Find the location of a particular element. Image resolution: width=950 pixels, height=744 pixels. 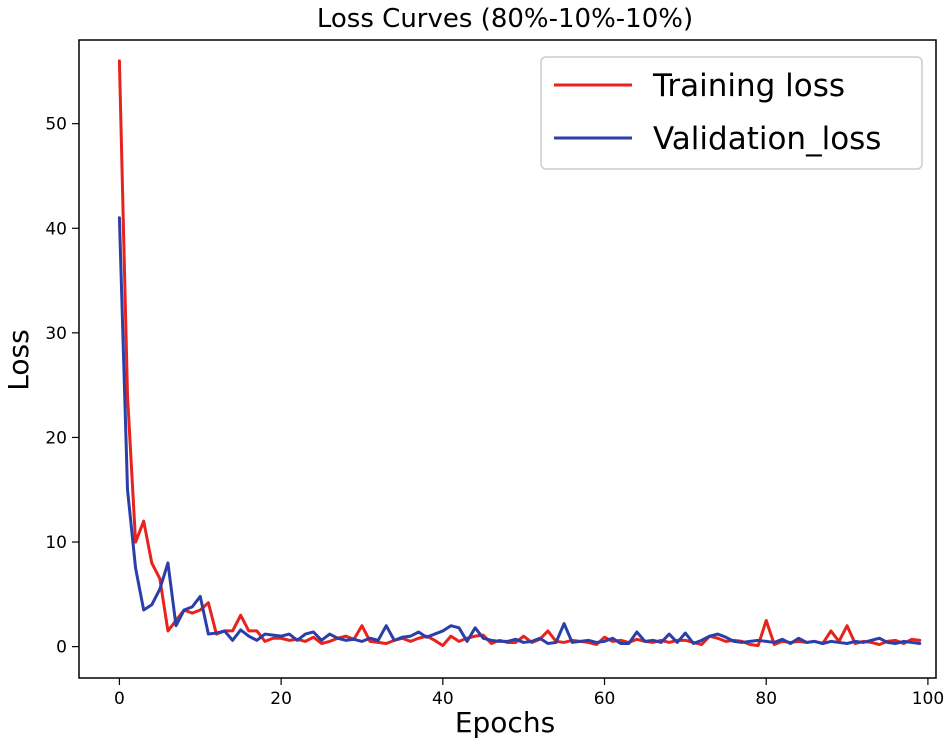

y-tick-label: 0 is located at coordinates (61, 648).